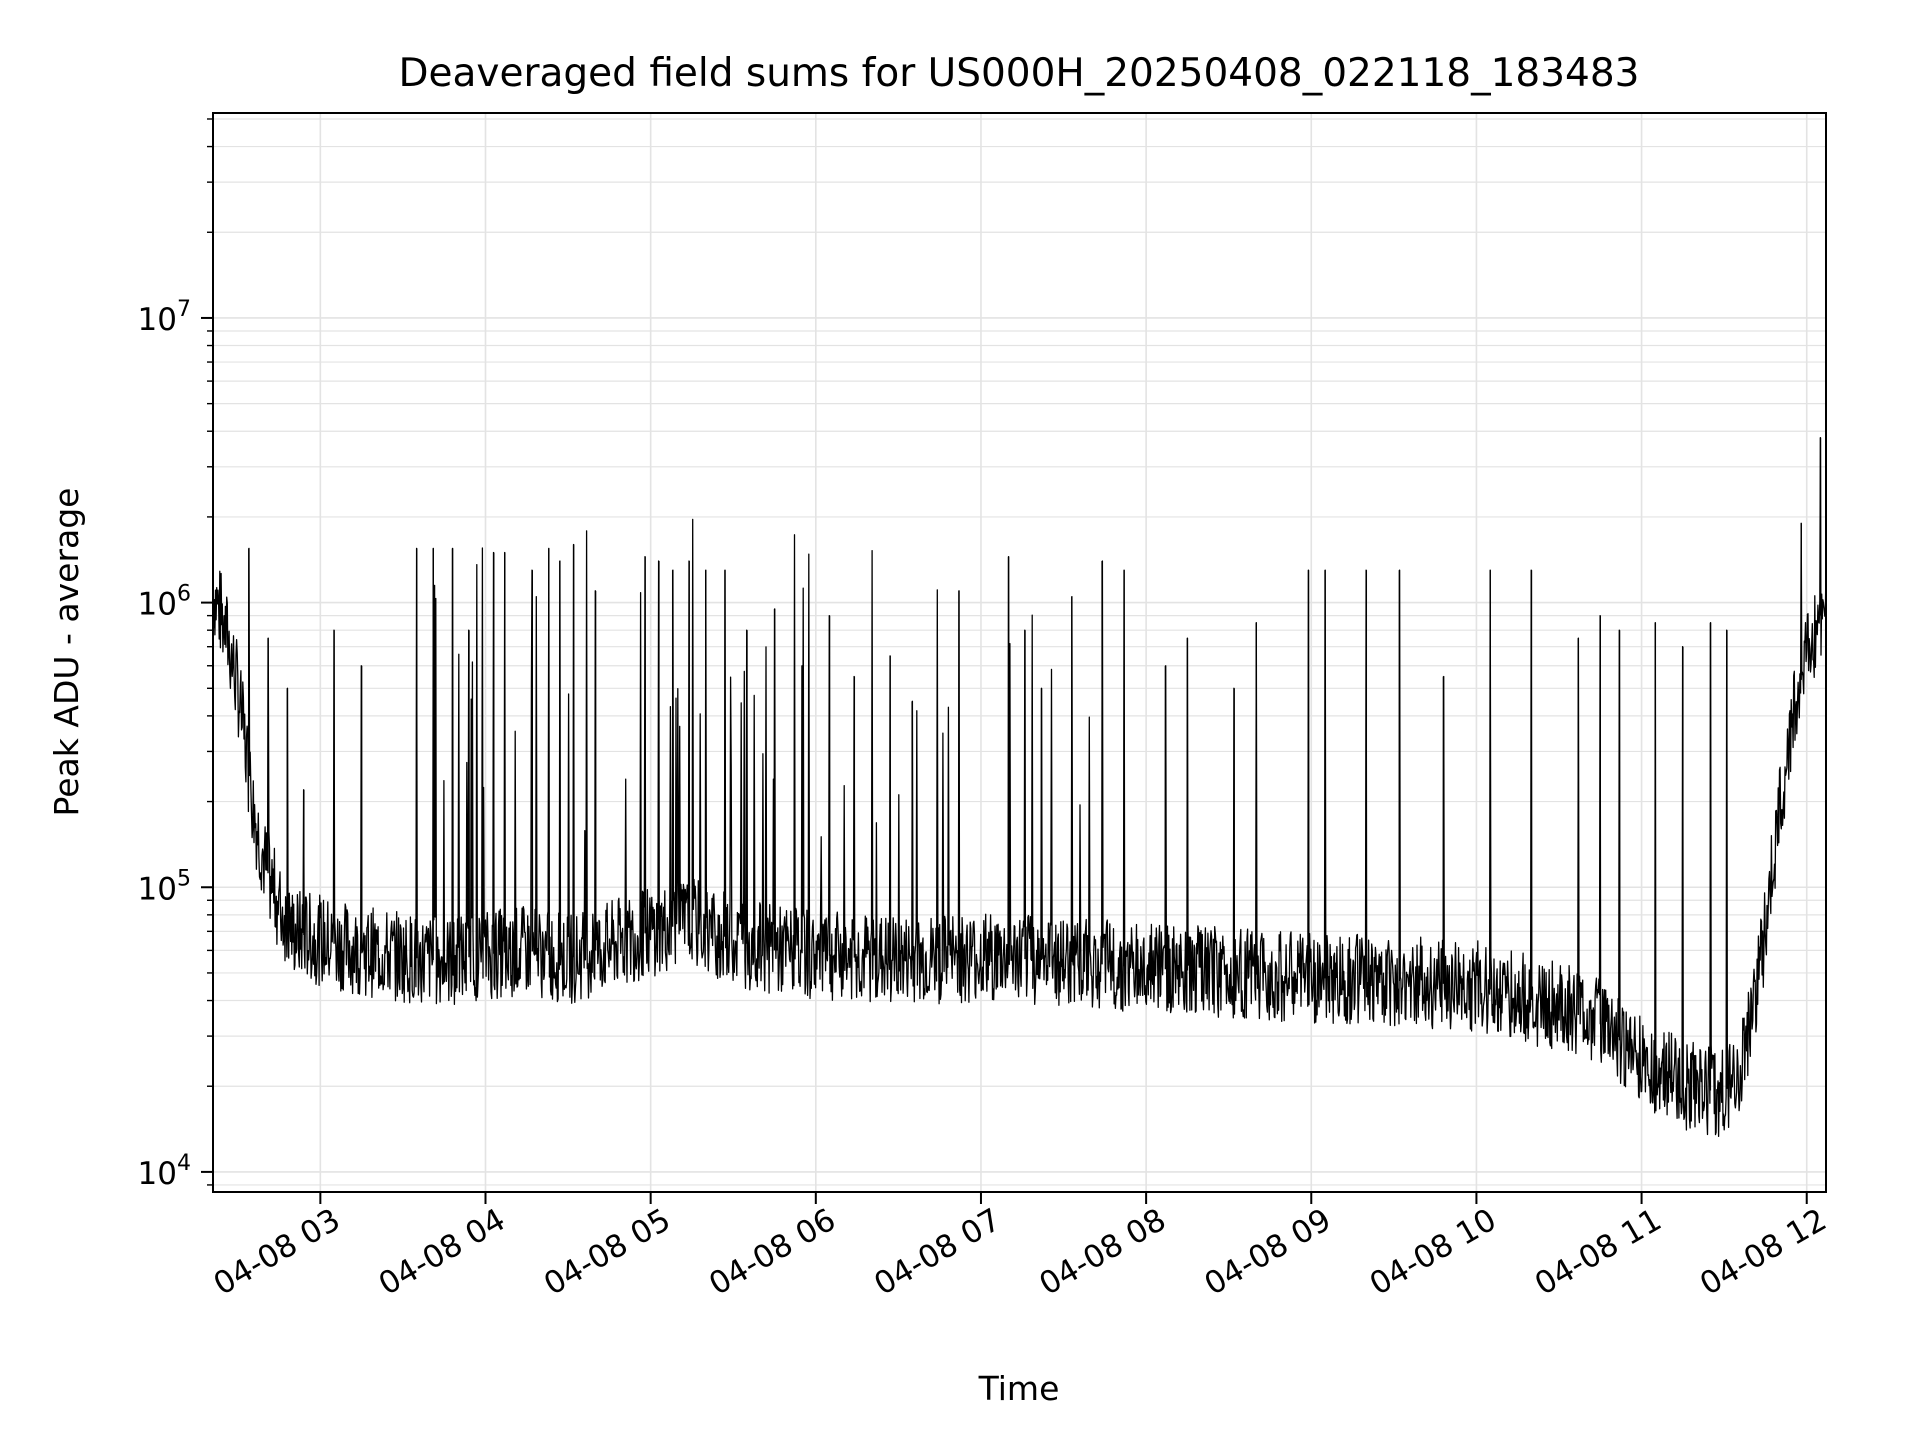  I want to click on x-tick-label: 04-08 03, so click(277, 1252).